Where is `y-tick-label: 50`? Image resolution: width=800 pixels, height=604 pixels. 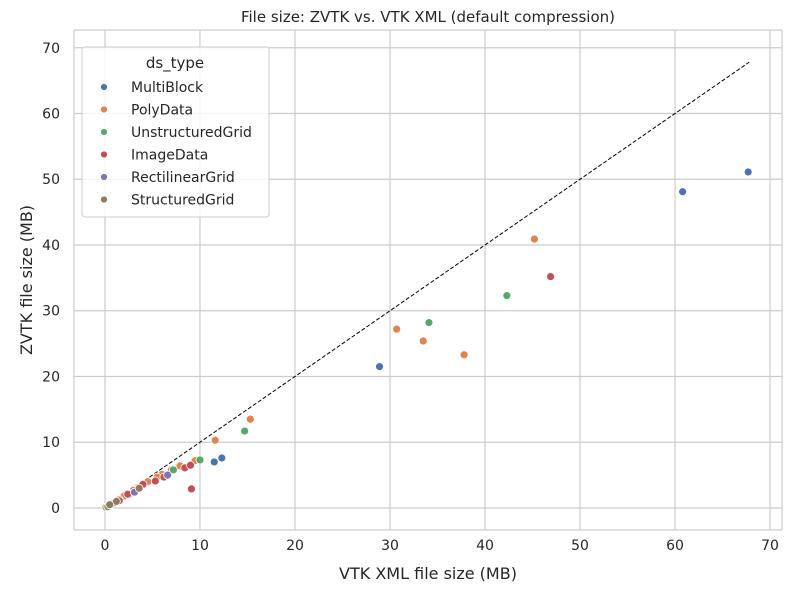 y-tick-label: 50 is located at coordinates (51, 180).